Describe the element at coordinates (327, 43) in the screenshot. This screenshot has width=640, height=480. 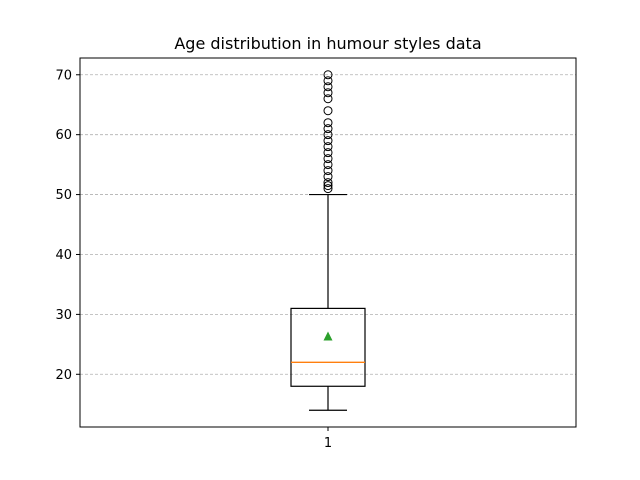
I see `chart-title: Age distribution in humour styles data` at that location.